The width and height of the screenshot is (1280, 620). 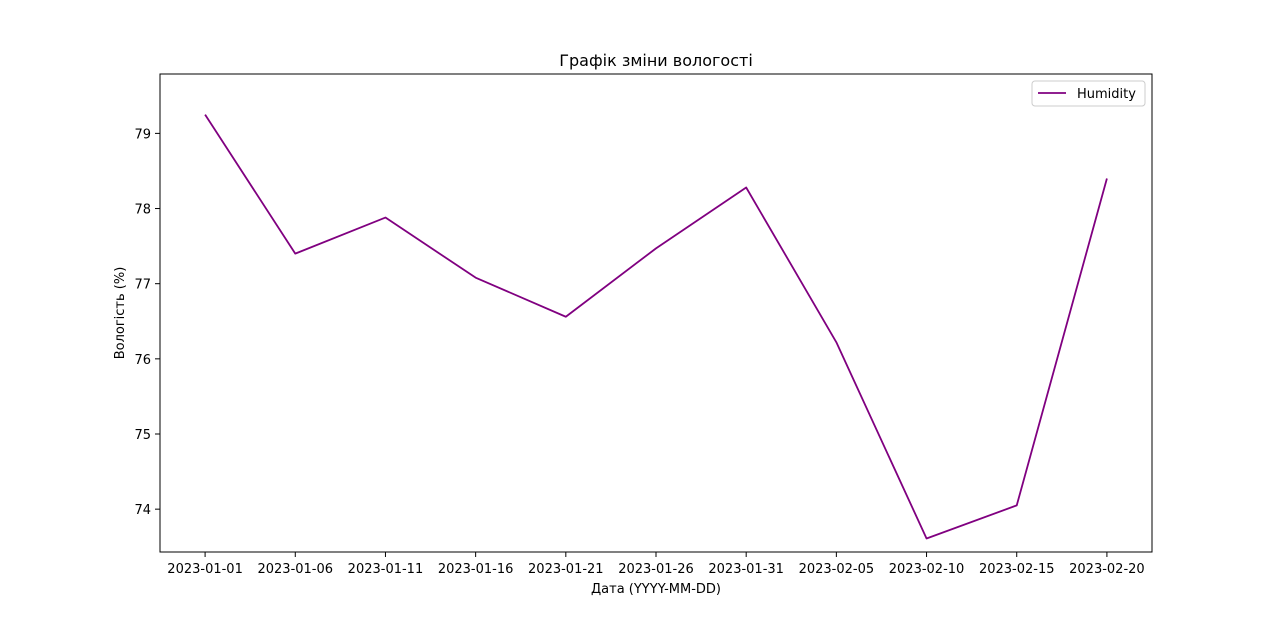 What do you see at coordinates (142, 510) in the screenshot?
I see `y-tick-label: 74` at bounding box center [142, 510].